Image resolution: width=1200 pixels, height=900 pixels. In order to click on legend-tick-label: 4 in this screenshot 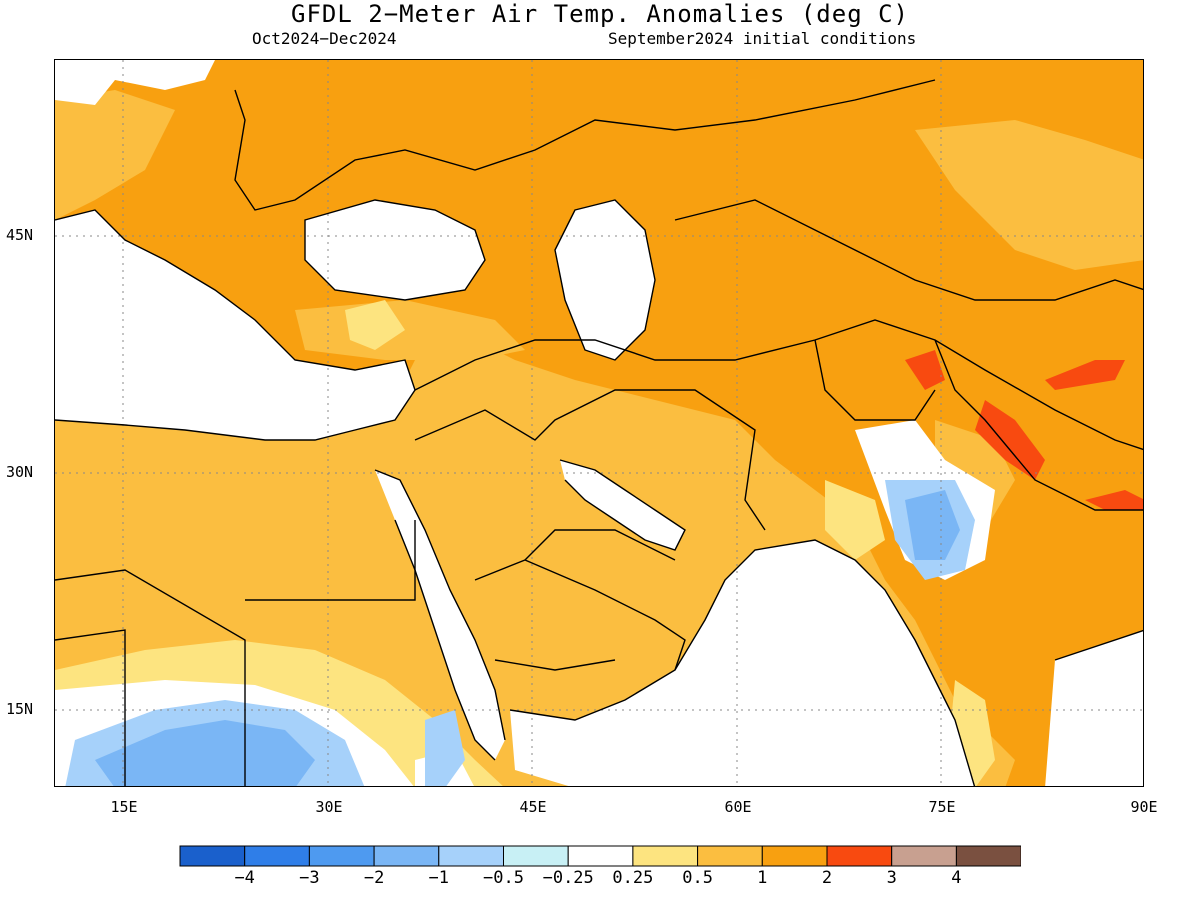, I will do `click(956, 878)`.